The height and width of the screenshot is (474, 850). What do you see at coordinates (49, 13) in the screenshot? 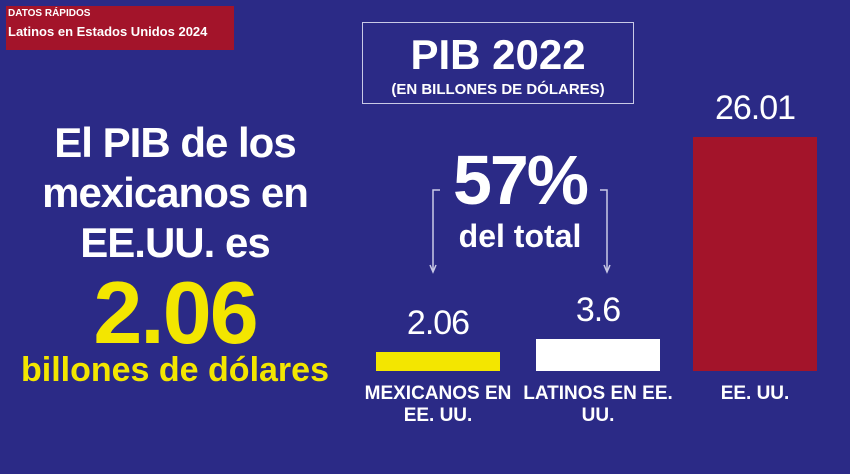
I see `badge-kicker: DATOS RÁPIDOS` at bounding box center [49, 13].